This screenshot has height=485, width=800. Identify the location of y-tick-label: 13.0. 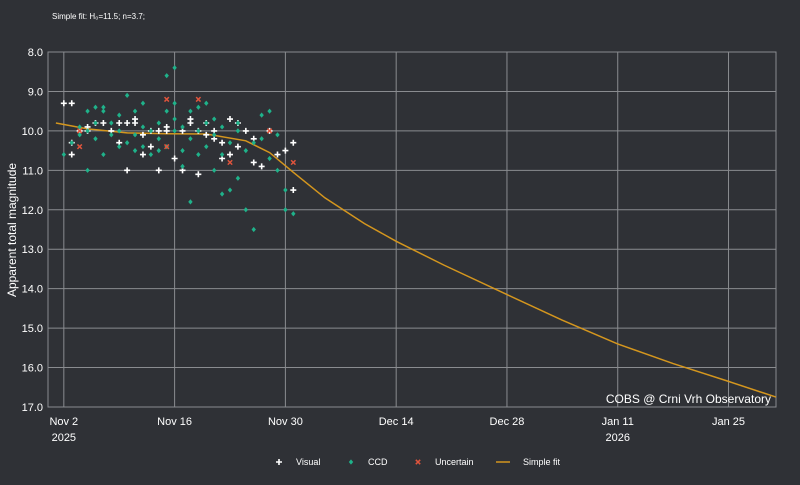
(32, 250).